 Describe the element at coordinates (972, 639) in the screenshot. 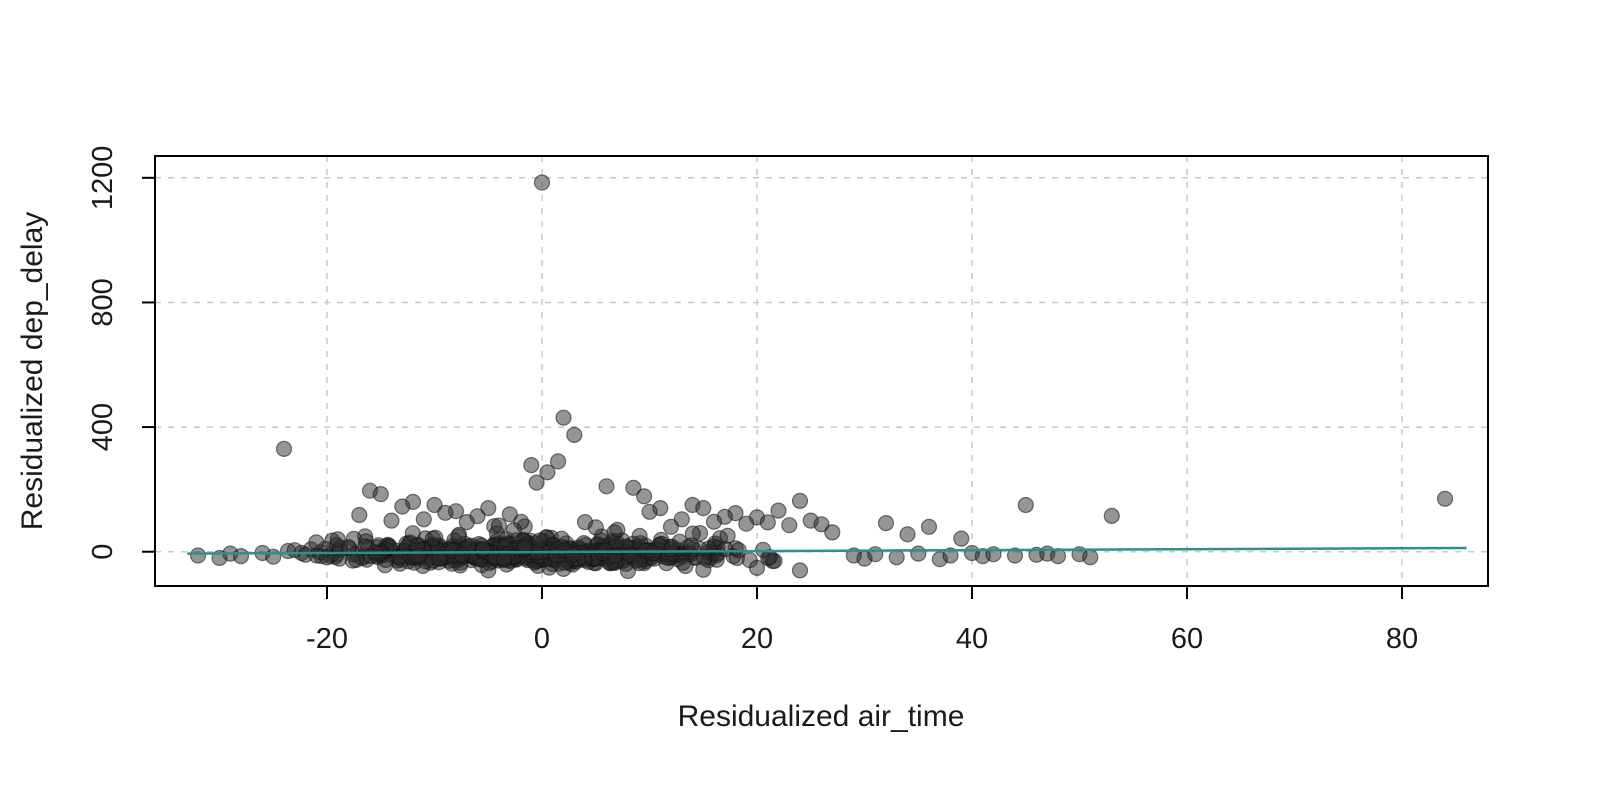

I see `x-tick-label: 40` at that location.